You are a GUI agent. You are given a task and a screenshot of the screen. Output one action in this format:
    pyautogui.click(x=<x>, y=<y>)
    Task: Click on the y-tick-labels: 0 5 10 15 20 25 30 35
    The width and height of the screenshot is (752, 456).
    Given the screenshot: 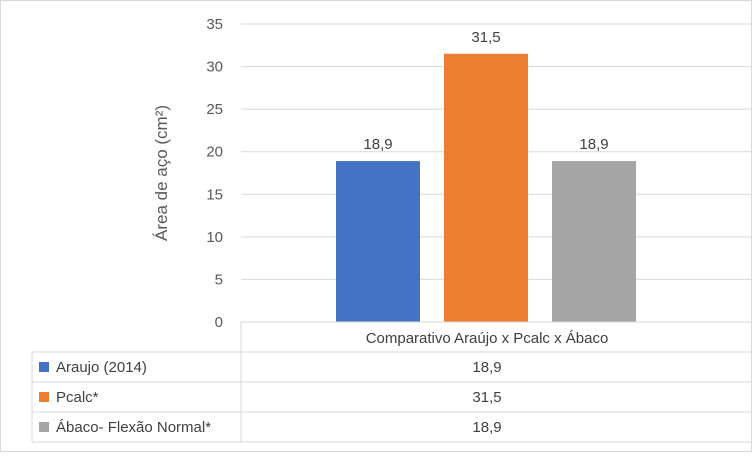 What is the action you would take?
    pyautogui.click(x=214, y=173)
    